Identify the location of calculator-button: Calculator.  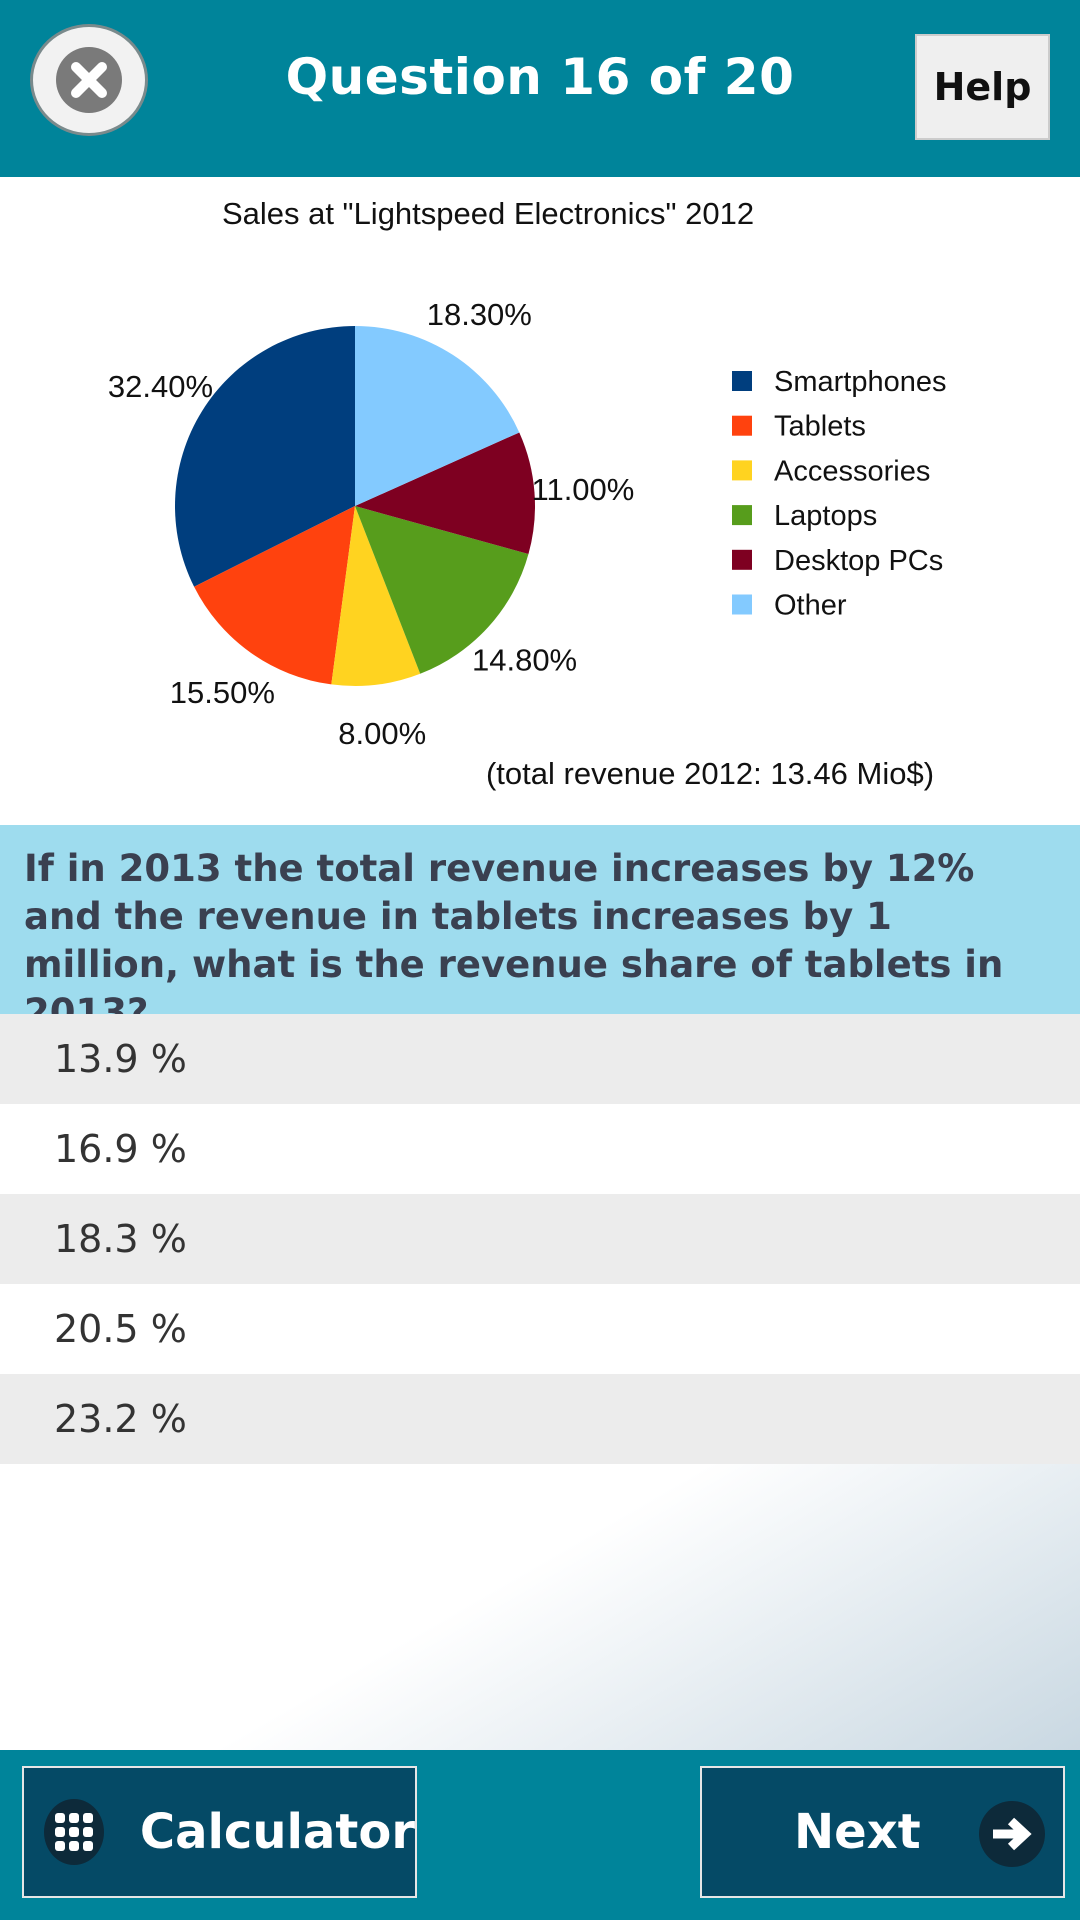
(219, 1832).